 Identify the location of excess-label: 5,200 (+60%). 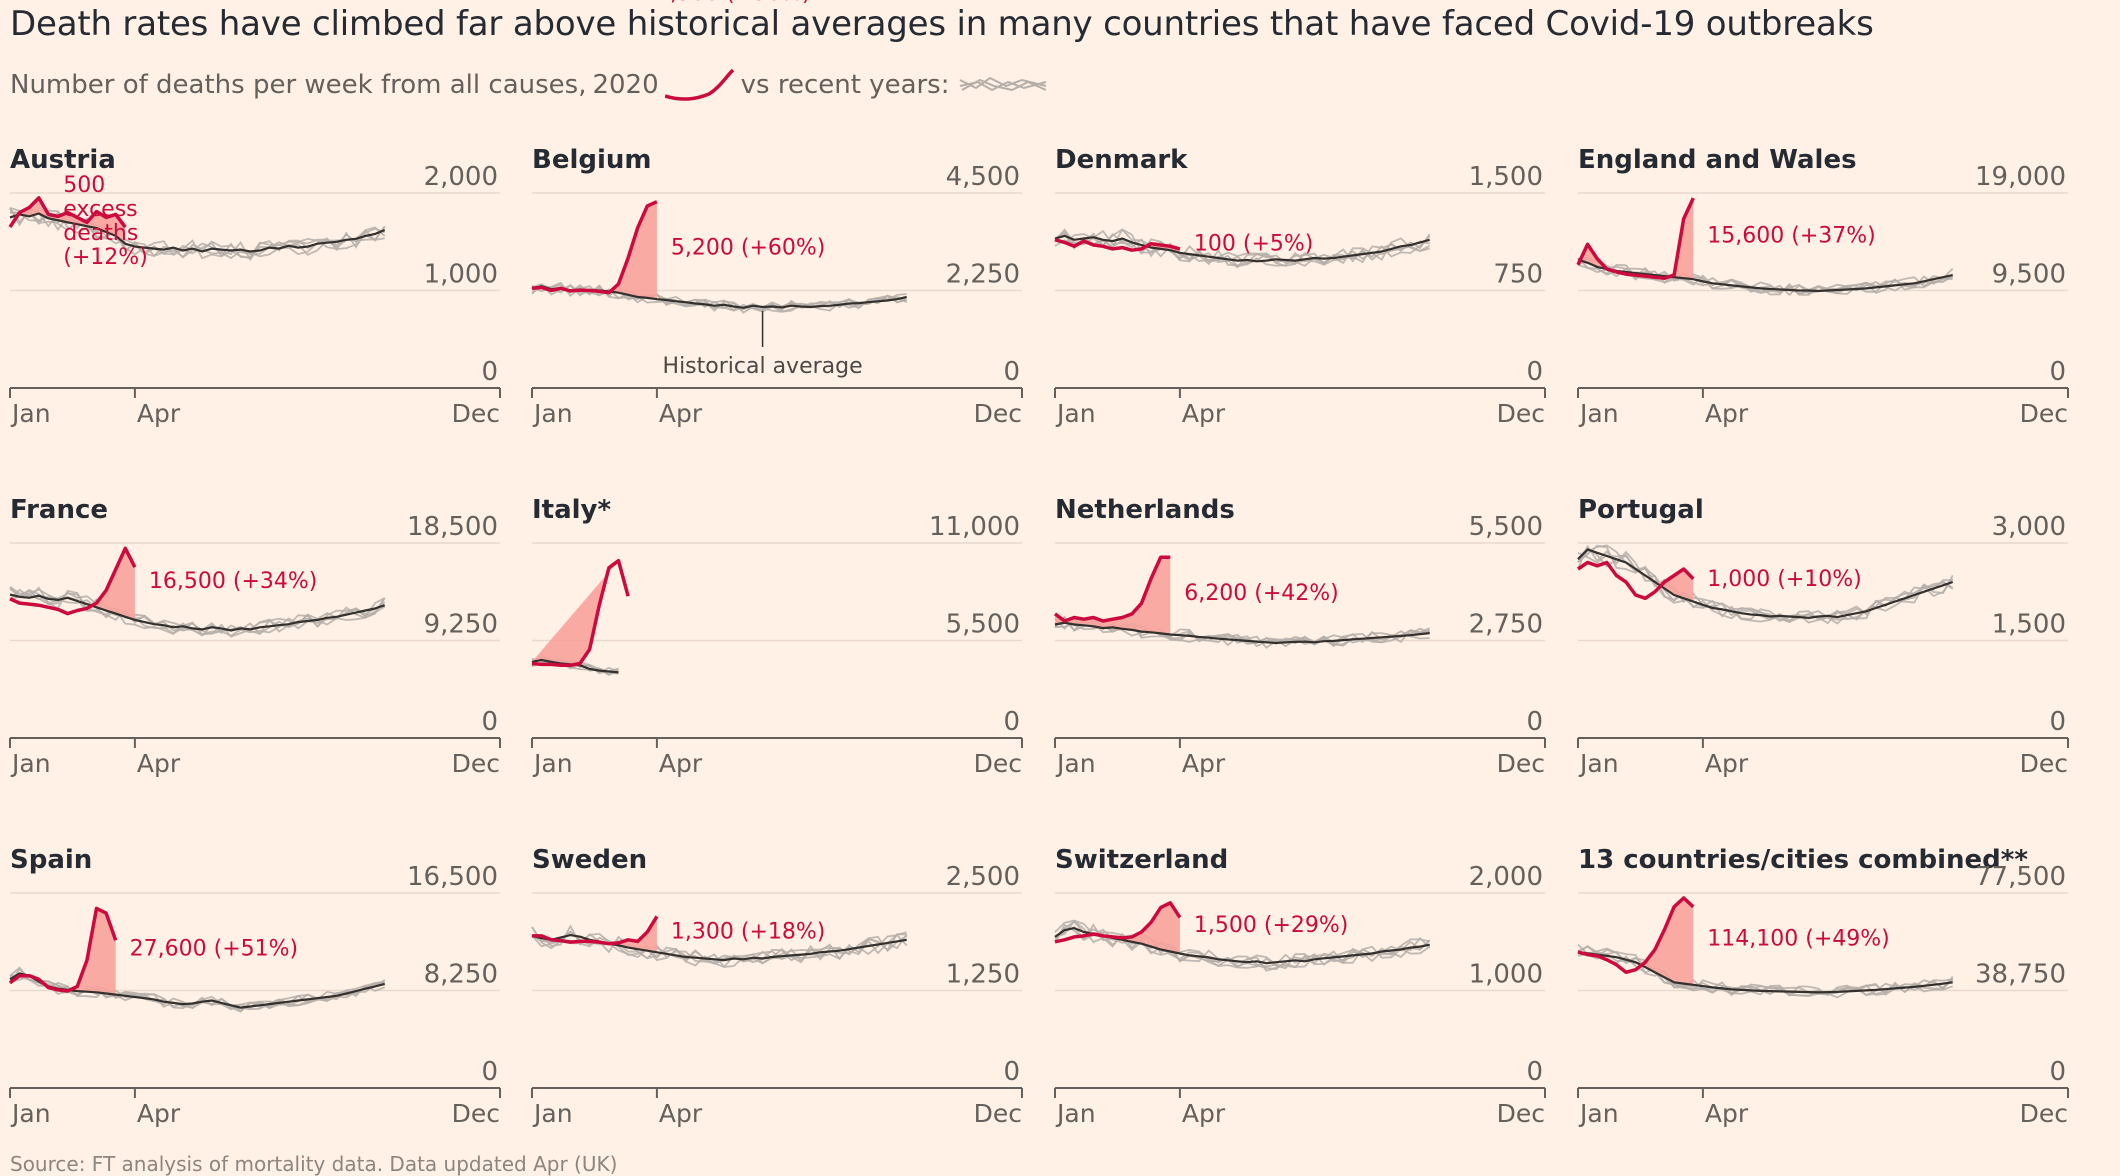
(748, 247).